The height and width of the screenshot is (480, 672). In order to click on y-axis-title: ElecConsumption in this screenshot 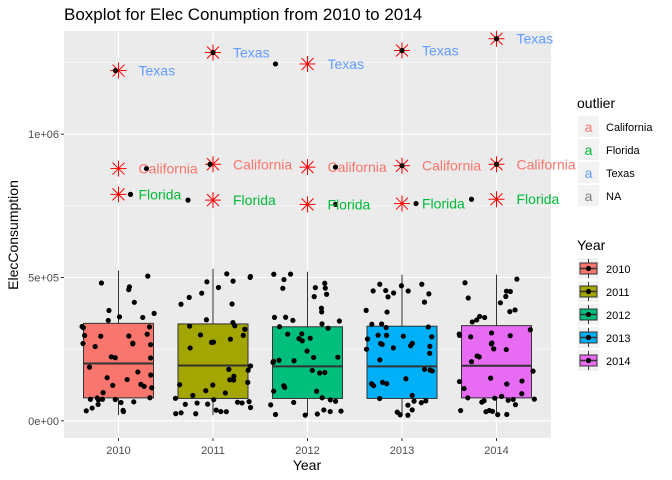, I will do `click(13, 235)`.